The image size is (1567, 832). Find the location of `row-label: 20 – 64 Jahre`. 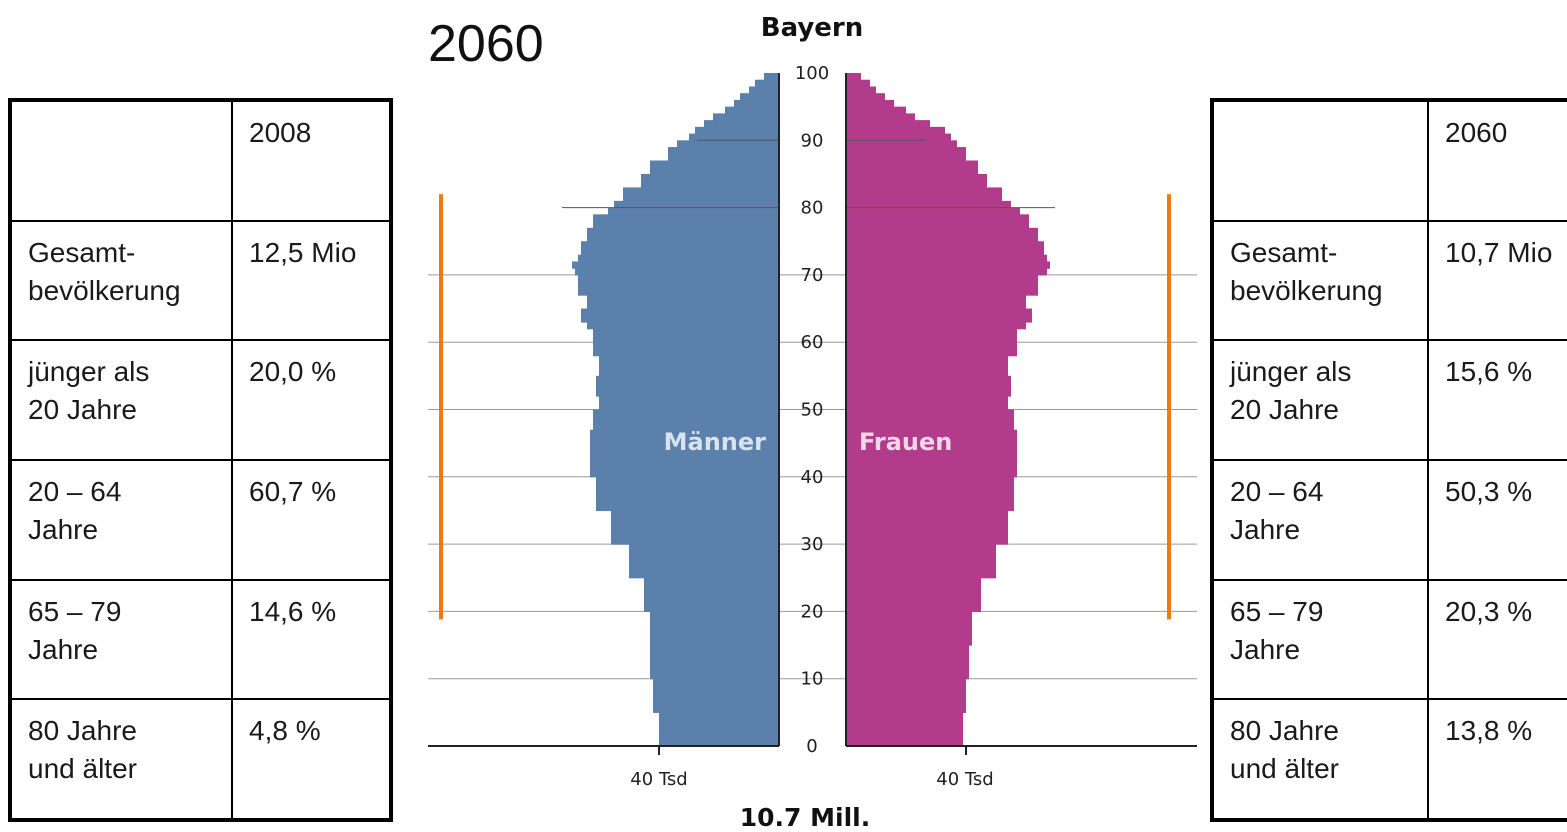

row-label: 20 – 64 Jahre is located at coordinates (121, 519).